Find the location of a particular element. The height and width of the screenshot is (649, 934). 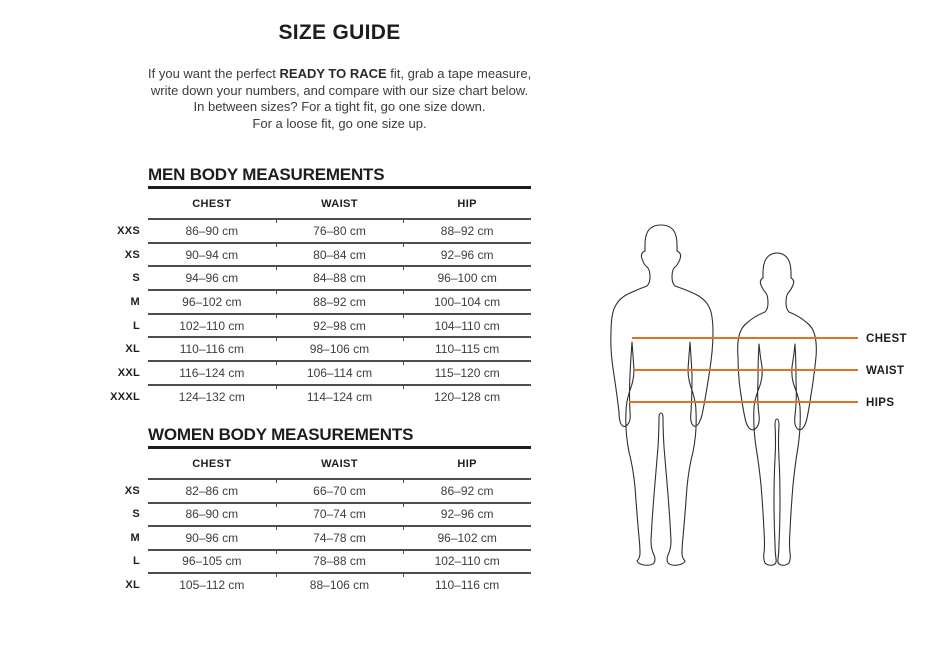

hip-value: 88–92 cm is located at coordinates (467, 230).